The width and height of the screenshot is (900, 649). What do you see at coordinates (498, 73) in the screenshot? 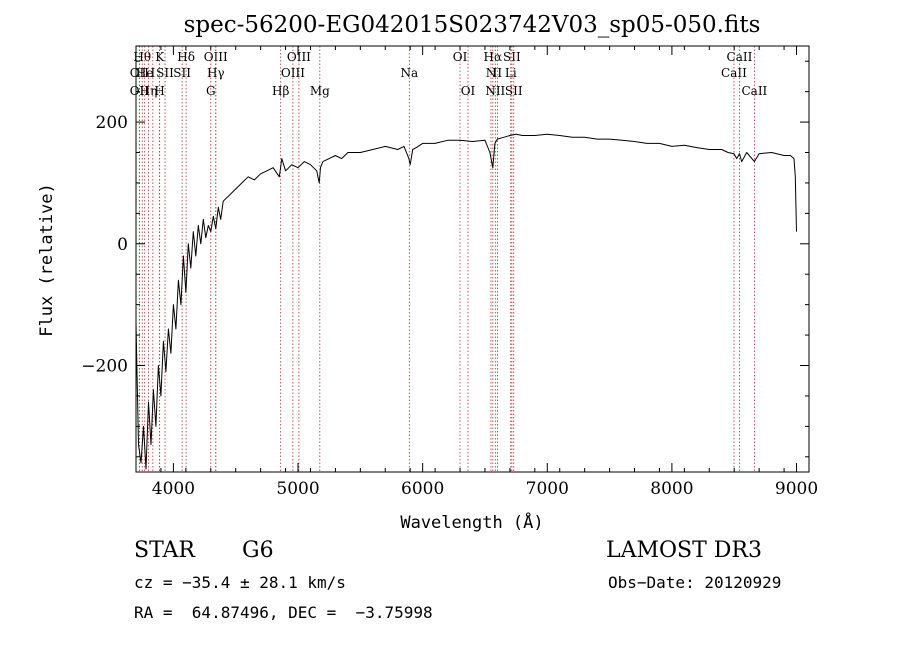
I see `spectral-line-label: II` at bounding box center [498, 73].